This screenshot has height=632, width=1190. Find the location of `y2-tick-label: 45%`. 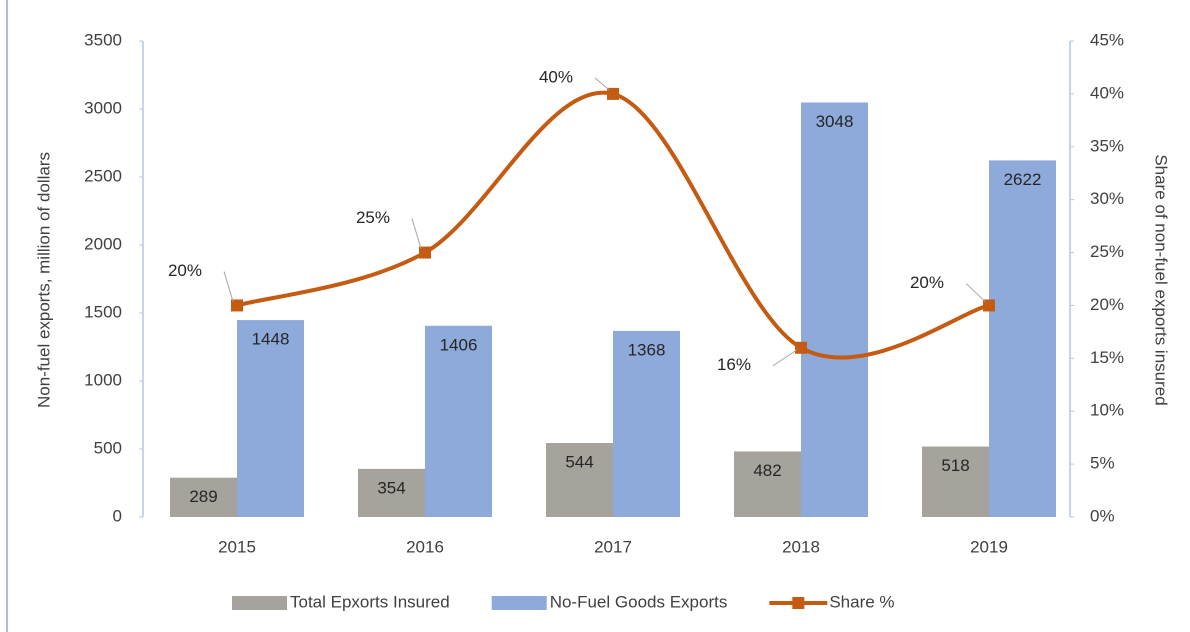

y2-tick-label: 45% is located at coordinates (1107, 39).